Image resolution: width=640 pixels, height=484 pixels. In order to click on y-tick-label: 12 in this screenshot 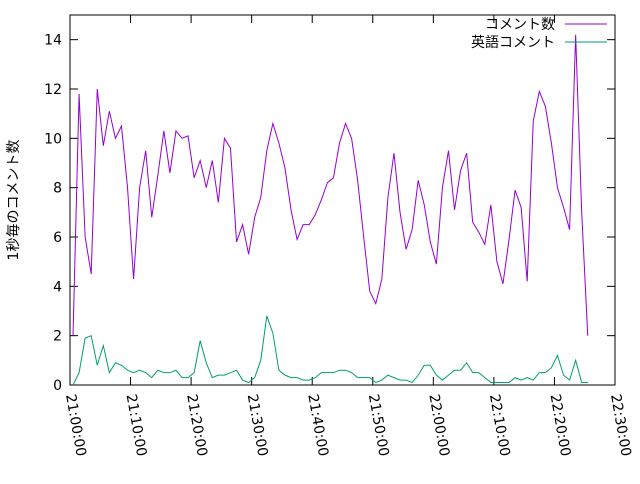, I will do `click(53, 90)`.